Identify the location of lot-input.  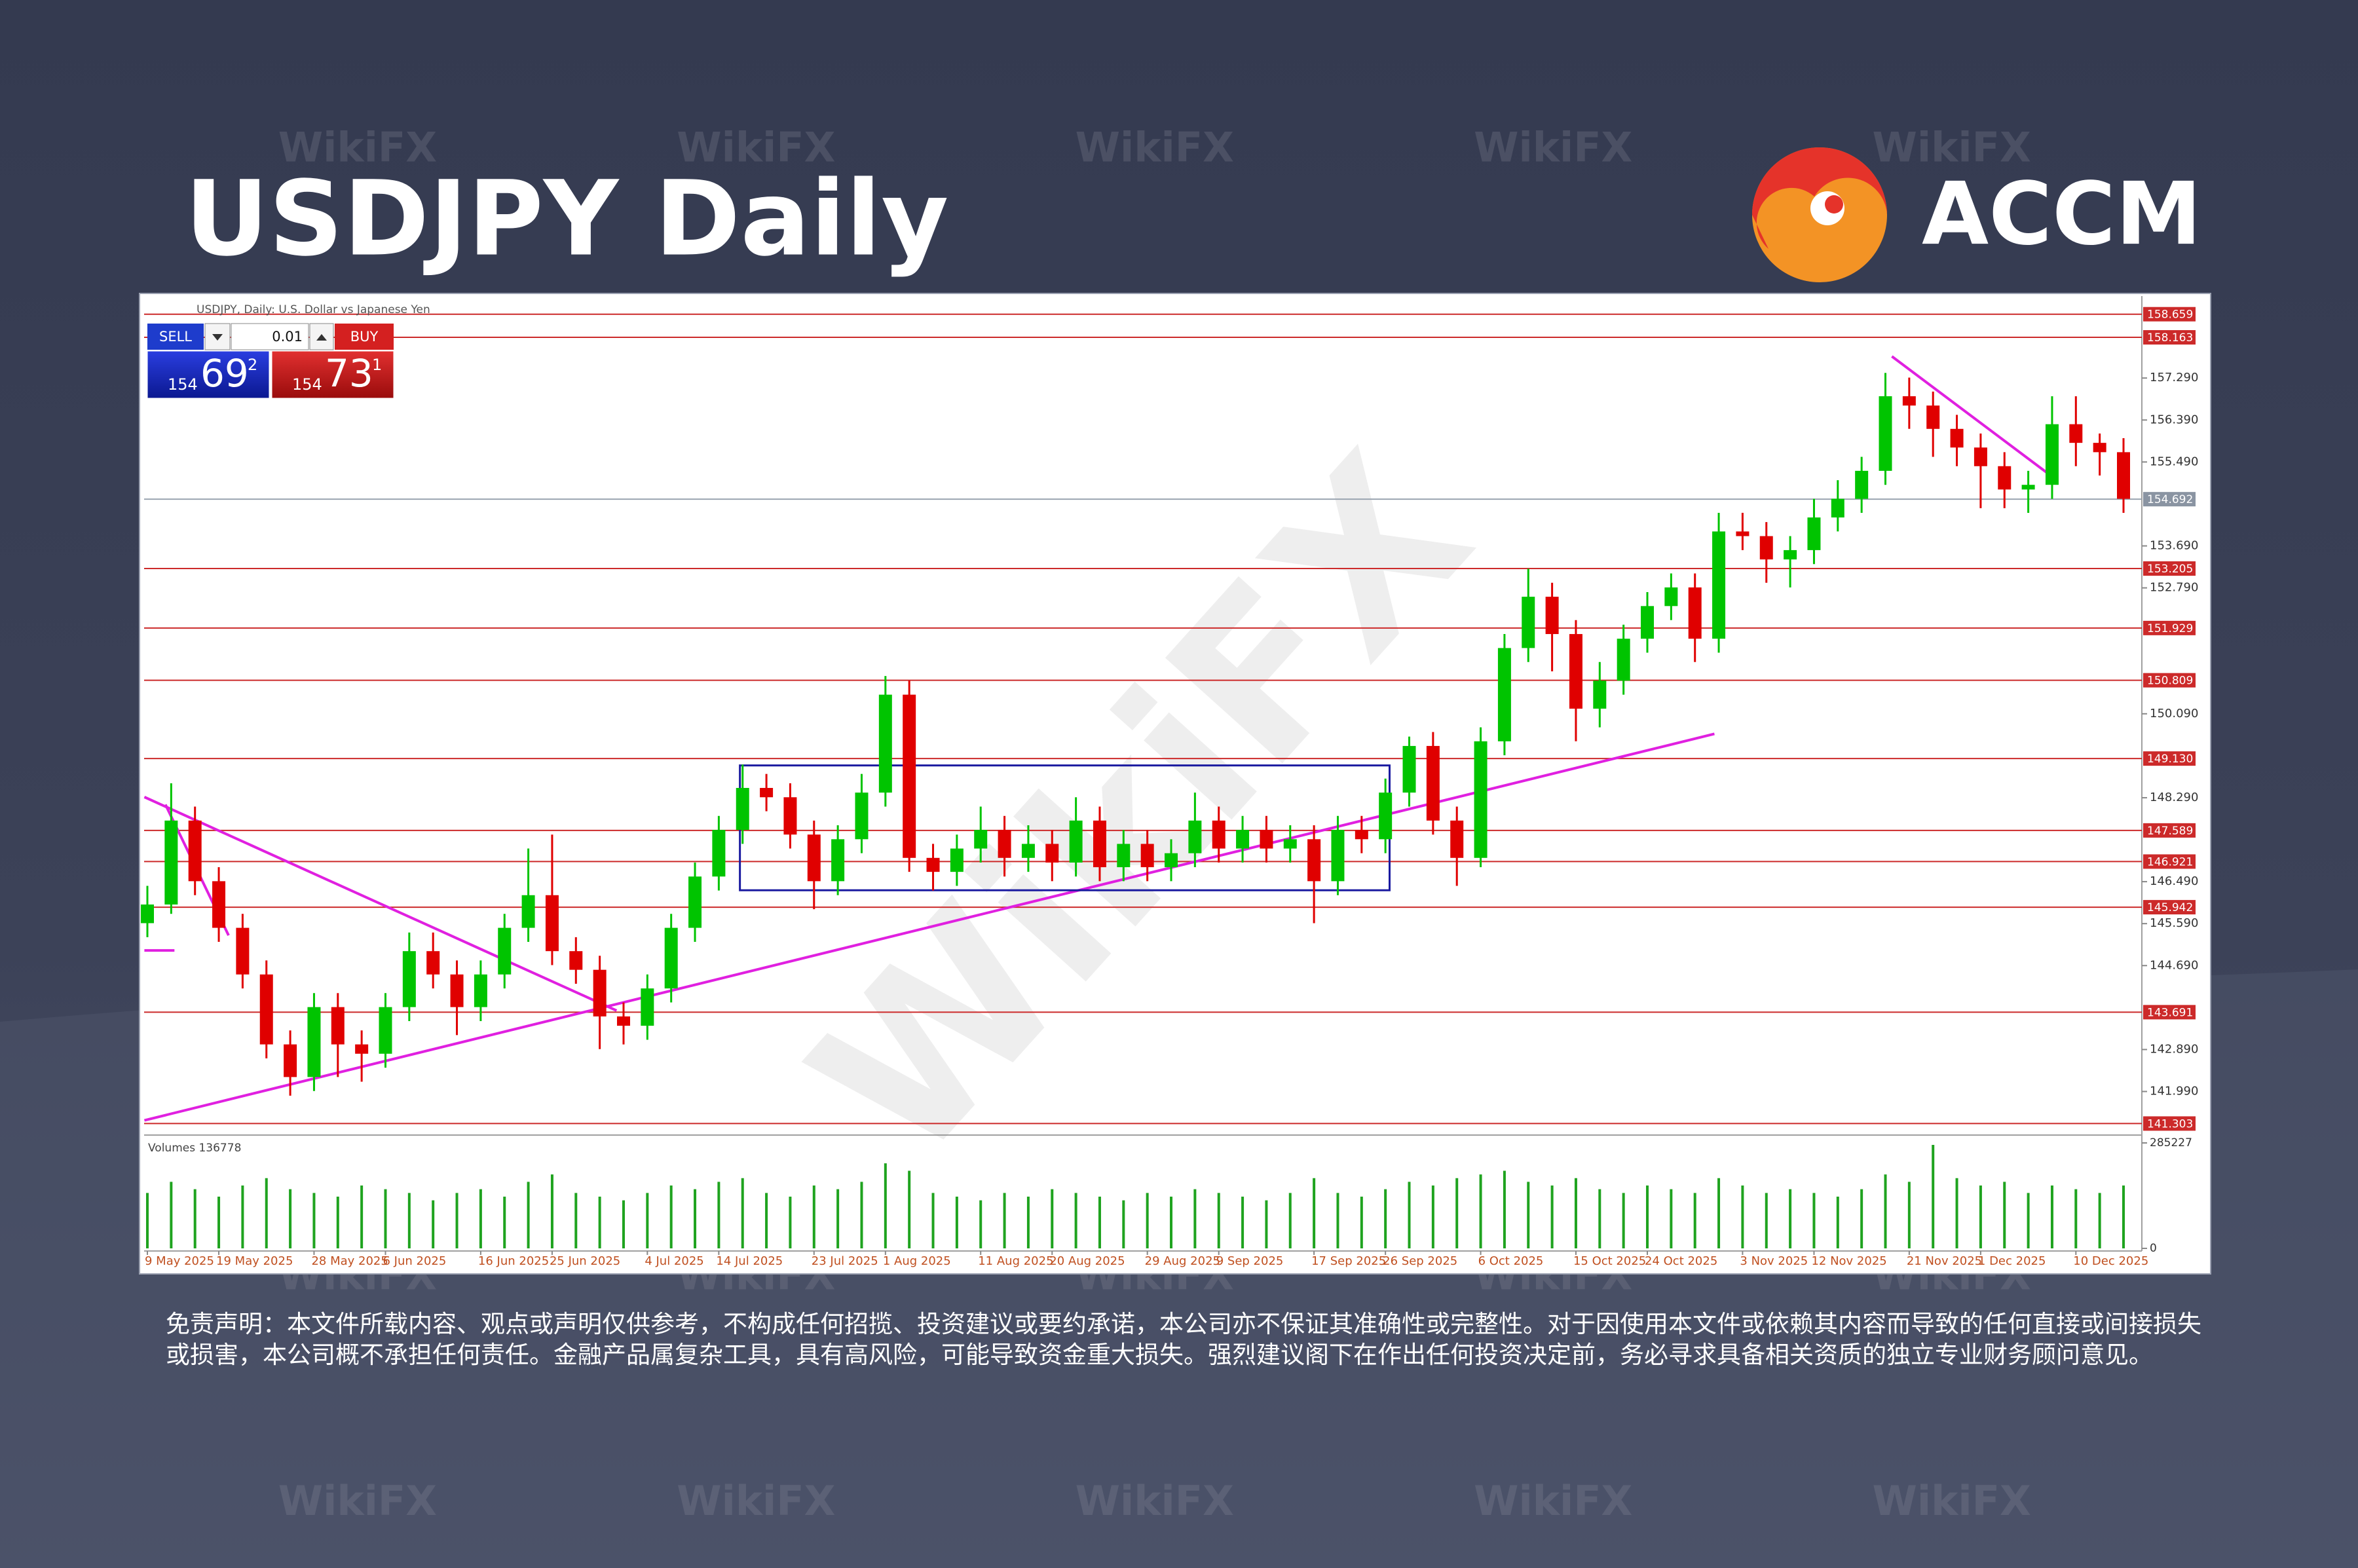
(270, 336).